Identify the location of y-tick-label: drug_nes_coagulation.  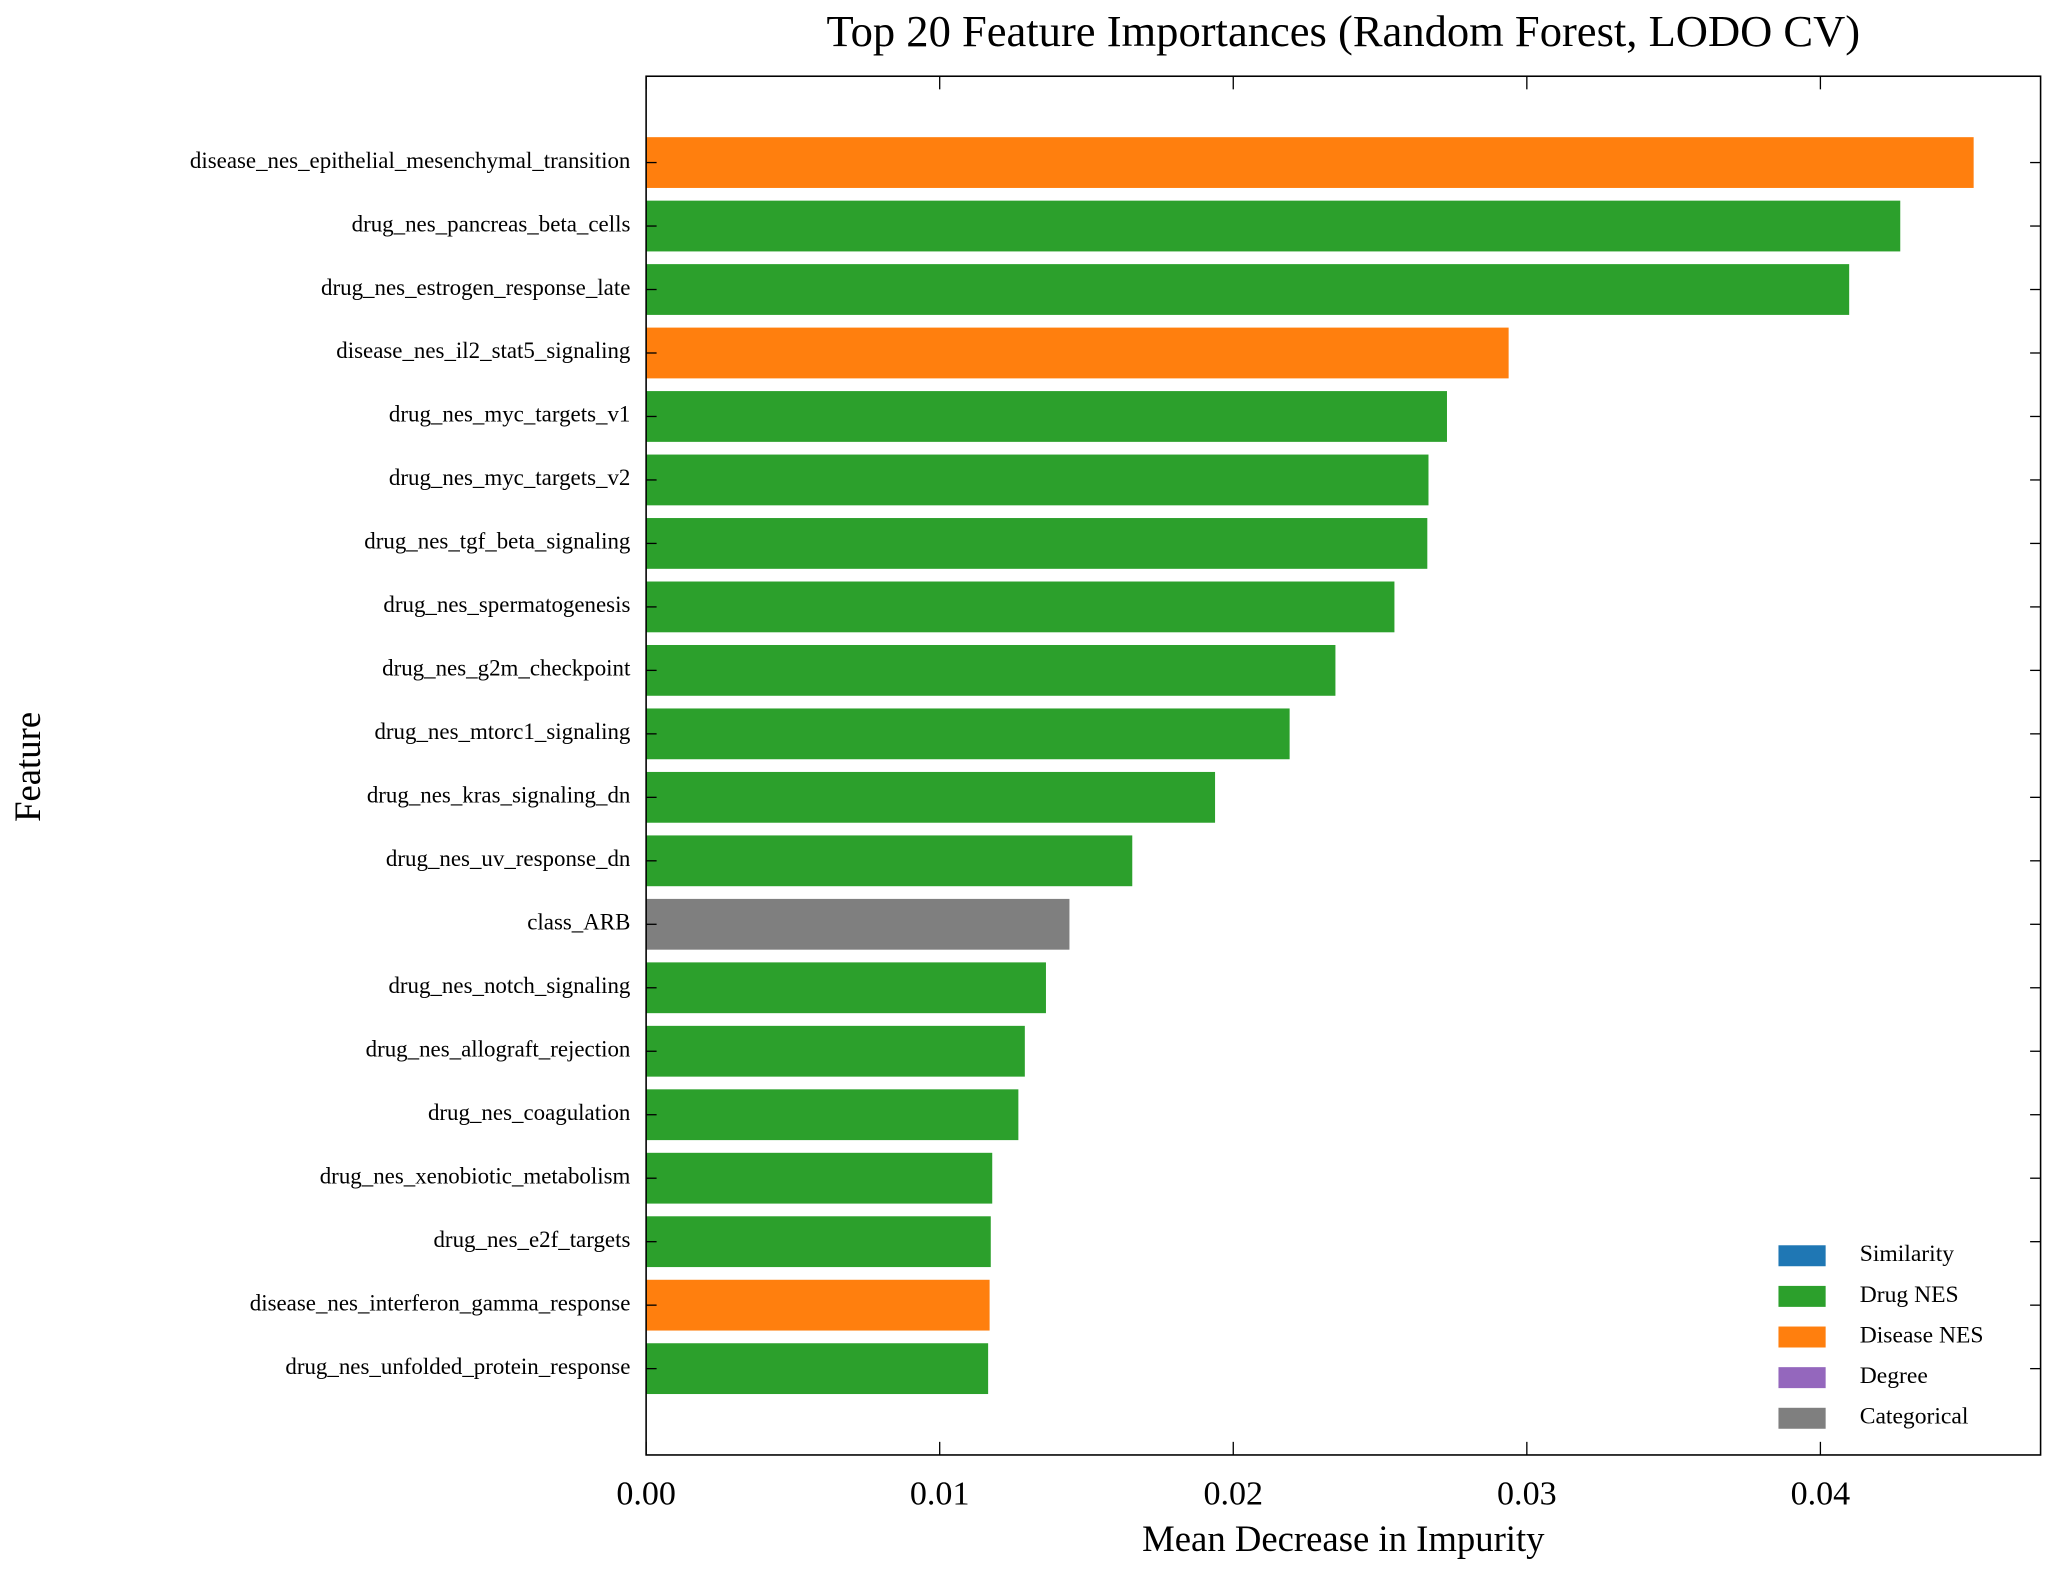
(529, 1112).